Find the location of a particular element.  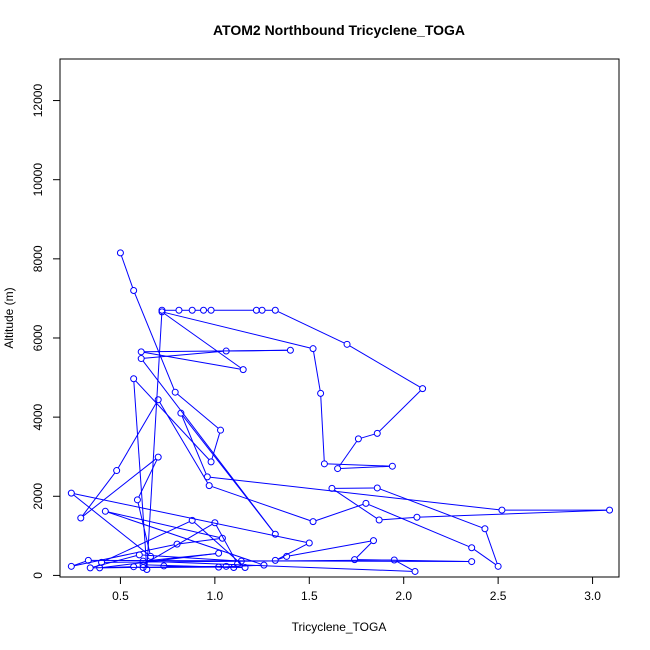

y-tick-label: 0 is located at coordinates (38, 575).